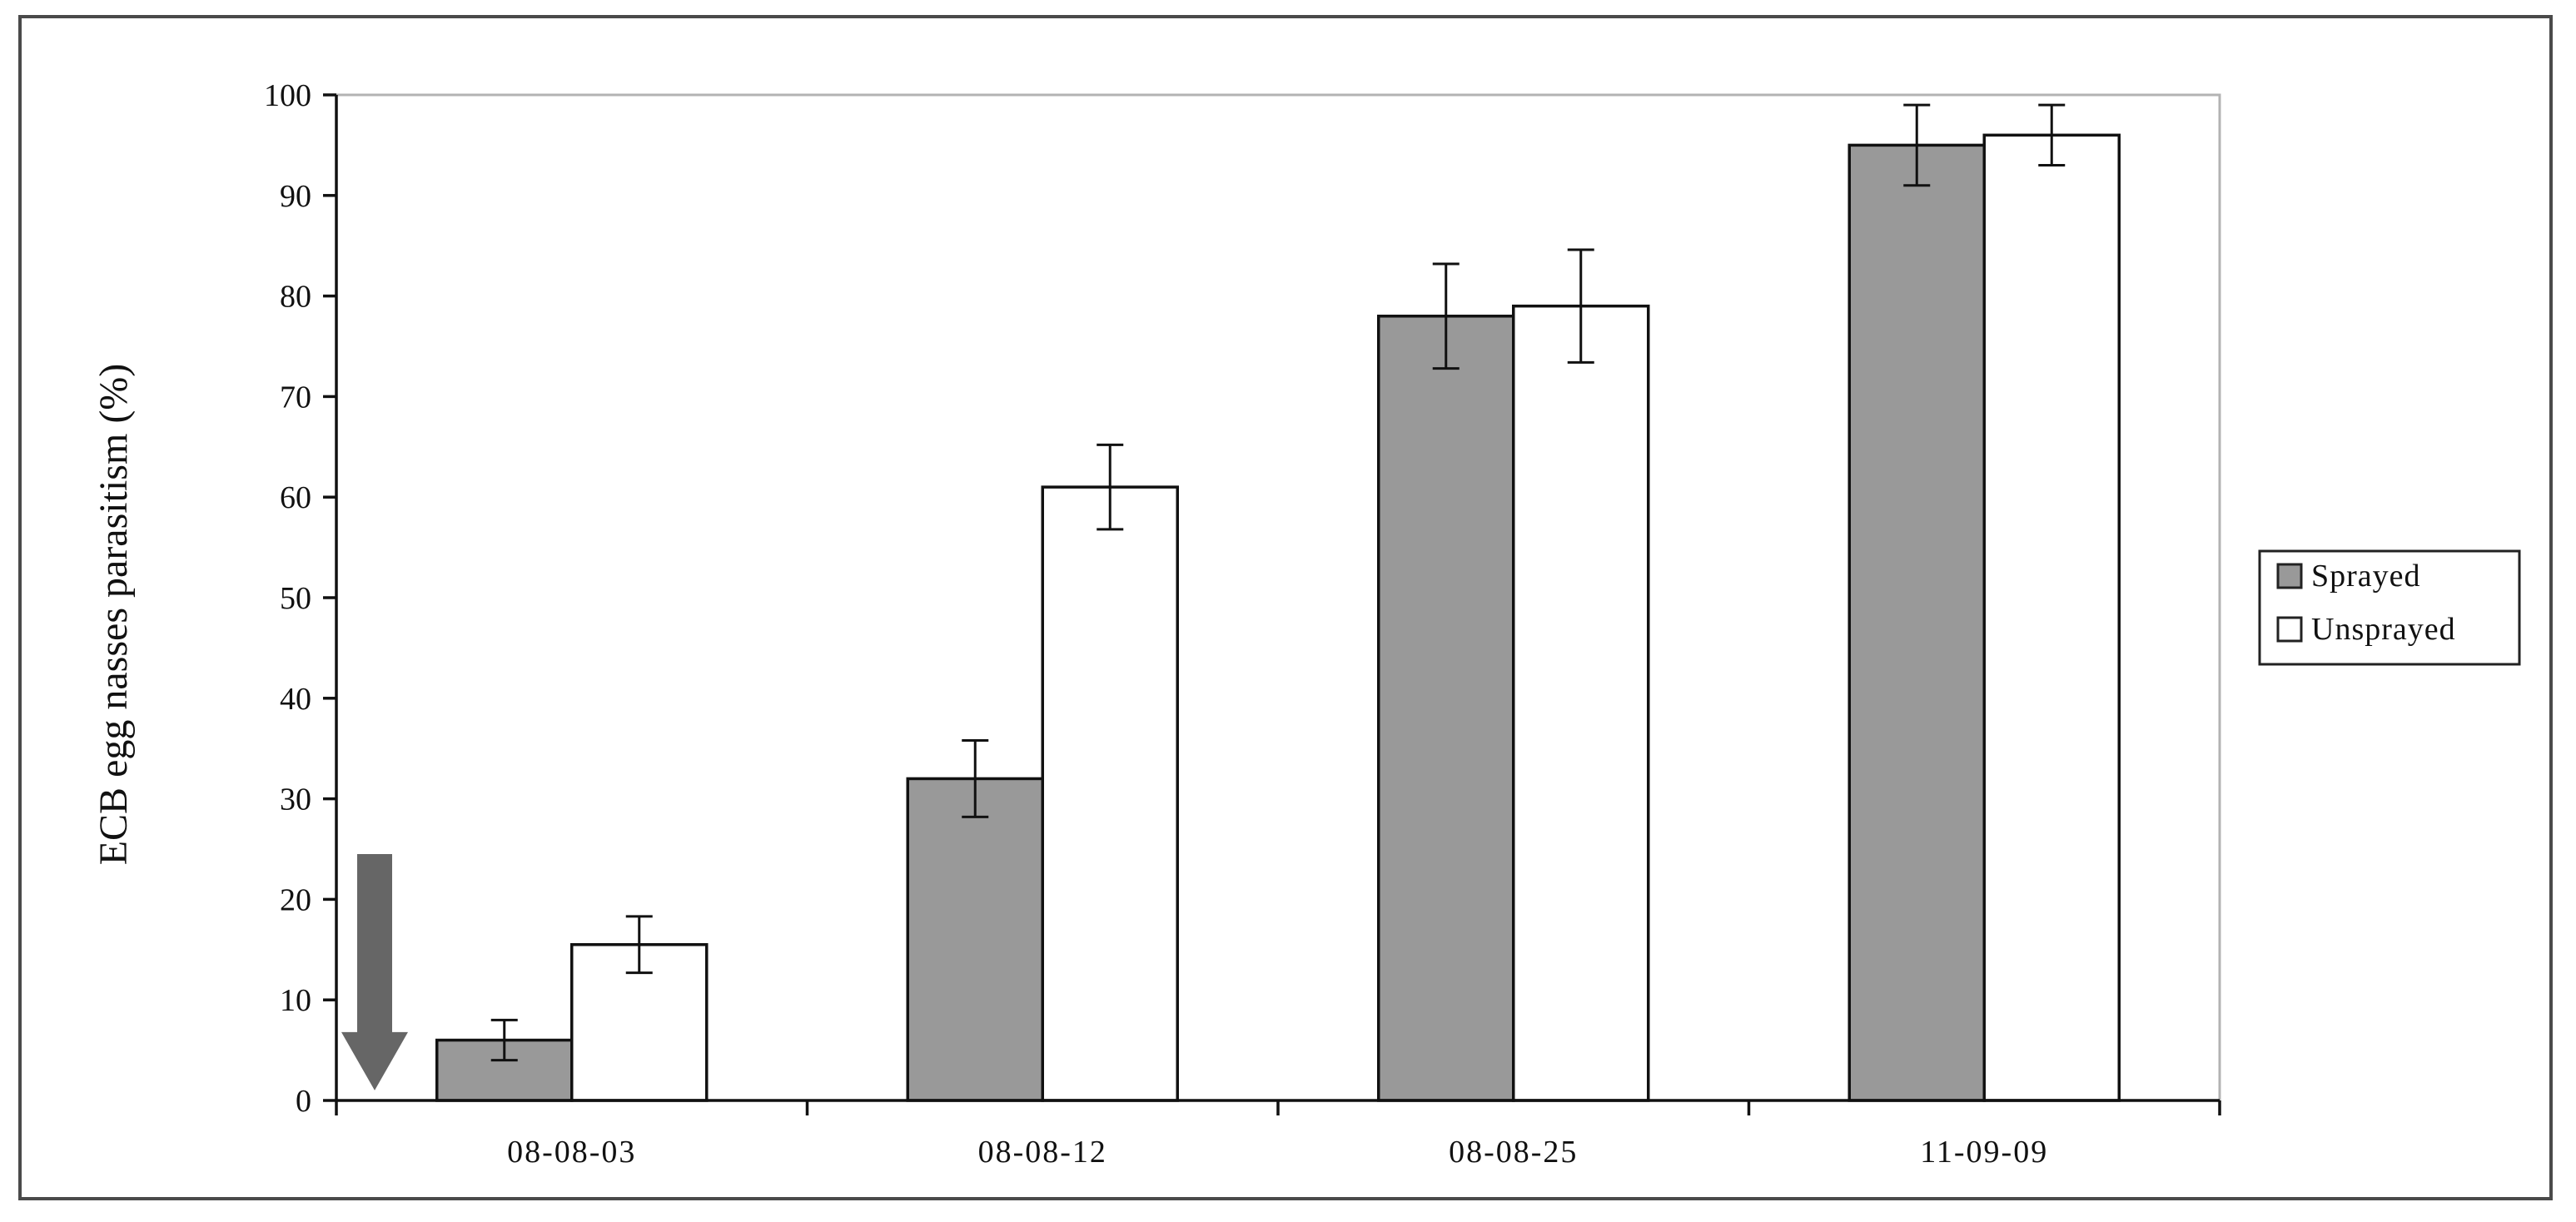 Image resolution: width=2576 pixels, height=1222 pixels. What do you see at coordinates (295, 397) in the screenshot?
I see `y-tick-label-70: 70` at bounding box center [295, 397].